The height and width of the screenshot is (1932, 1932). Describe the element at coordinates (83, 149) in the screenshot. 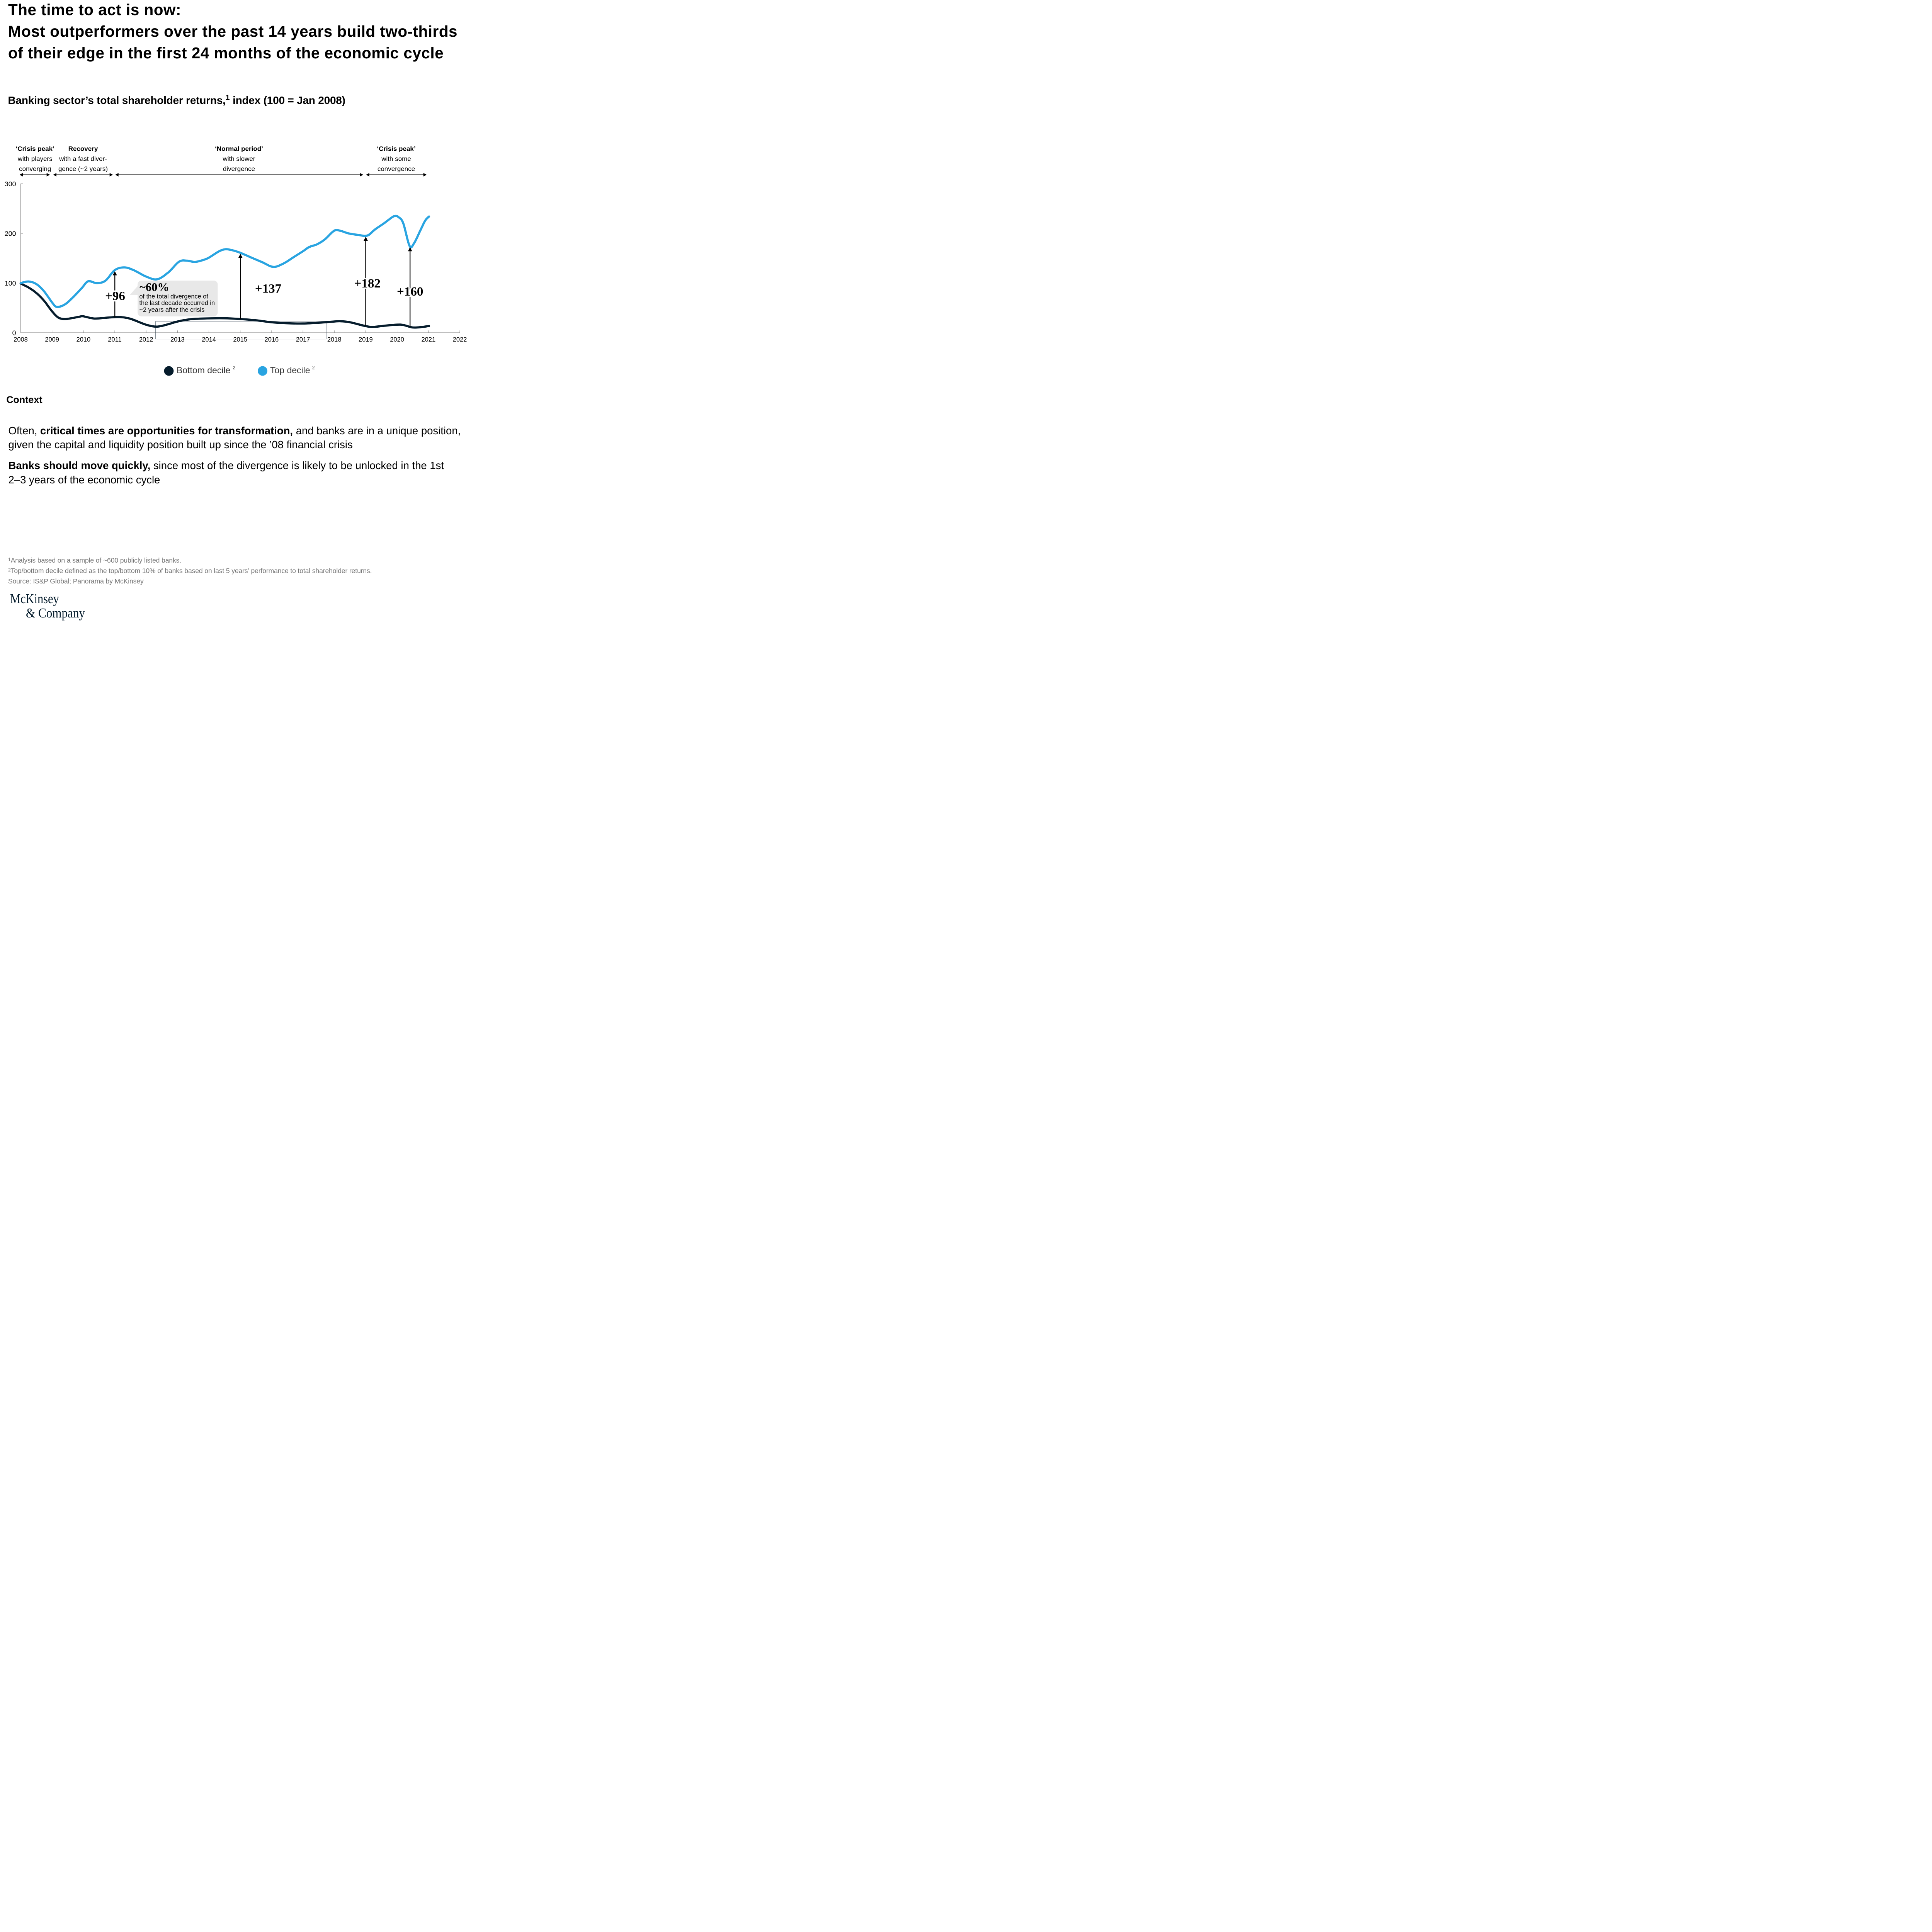

I see `svg-text: Recovery` at that location.